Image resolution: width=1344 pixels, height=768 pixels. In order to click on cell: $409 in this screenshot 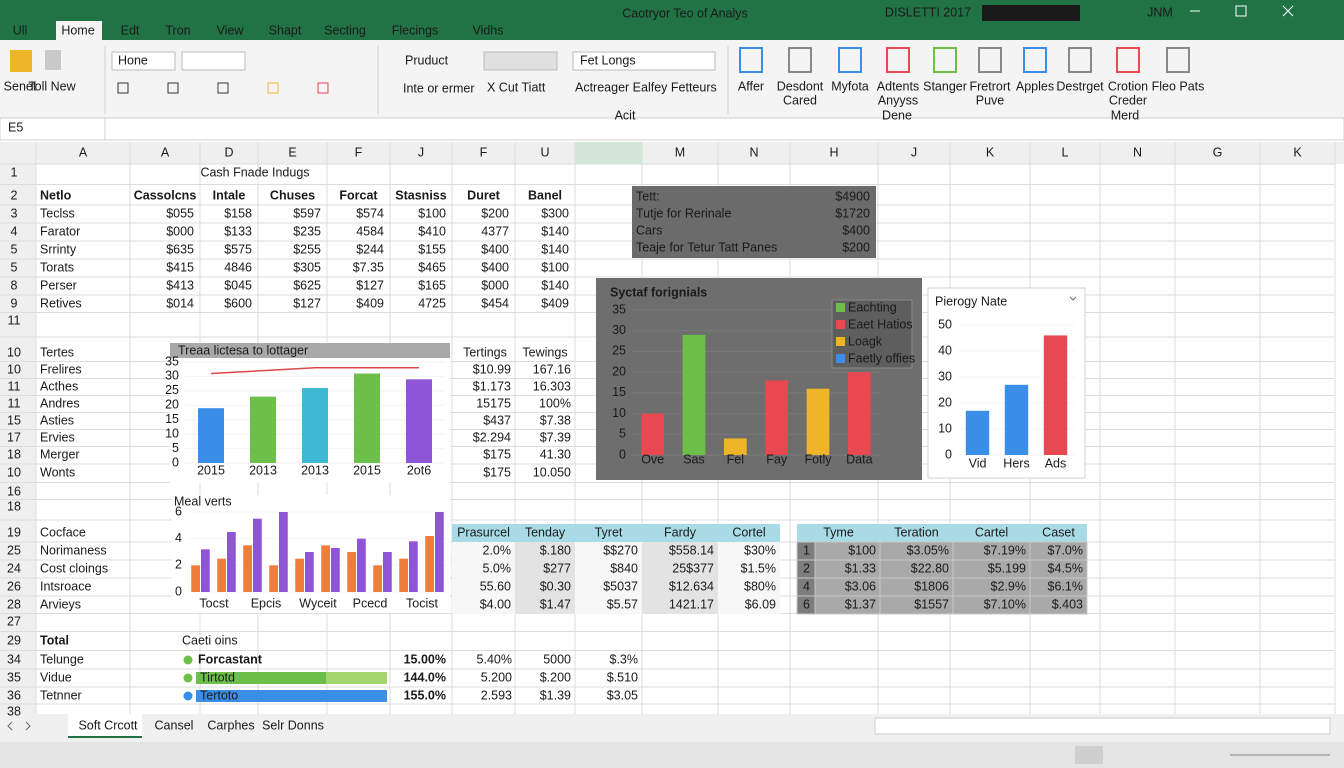, I will do `click(555, 303)`.